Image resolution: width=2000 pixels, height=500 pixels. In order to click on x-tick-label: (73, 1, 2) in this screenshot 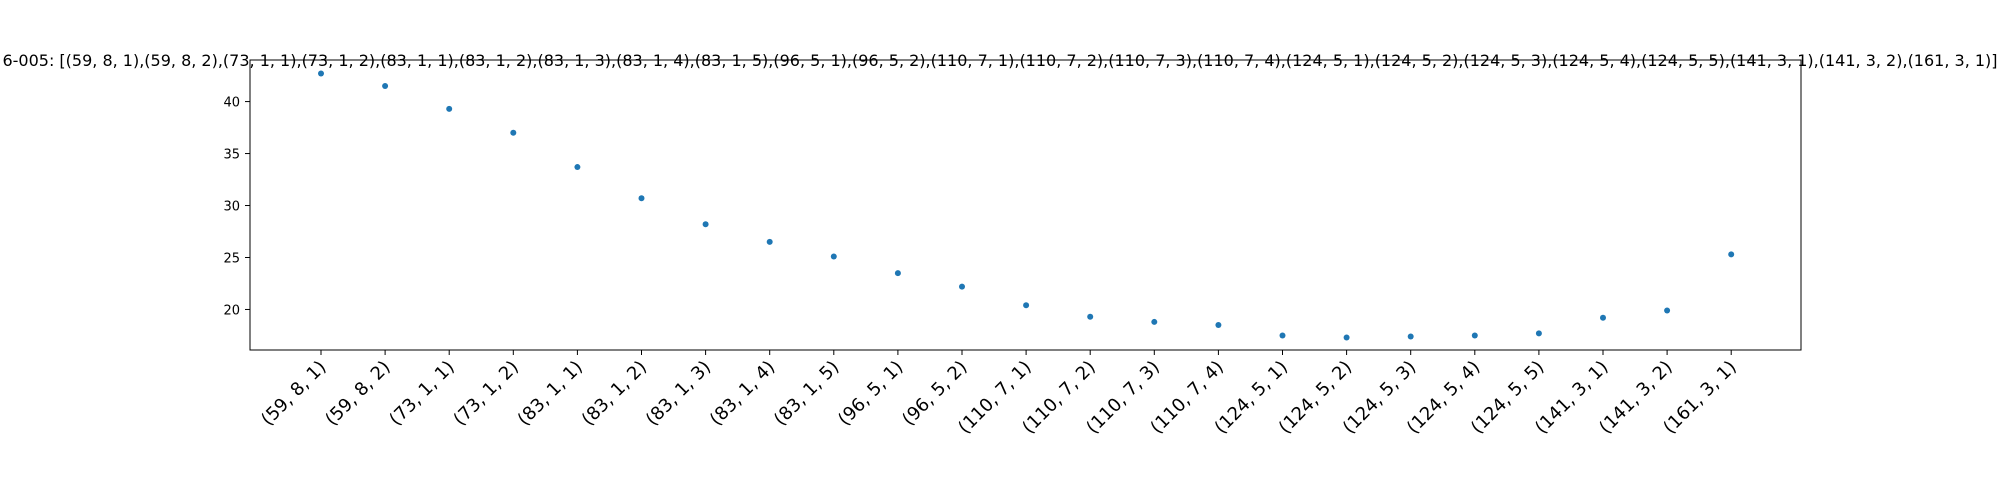, I will do `click(485, 393)`.